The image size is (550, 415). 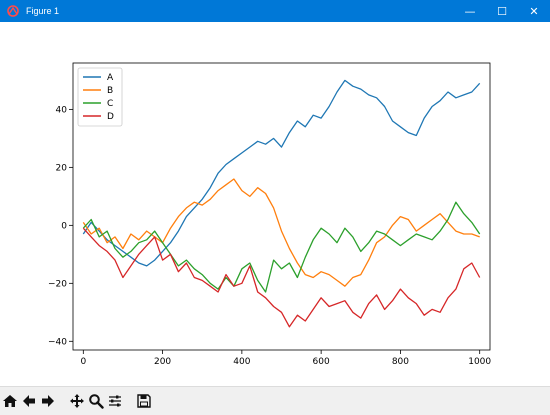 I want to click on legend-label-B: B, so click(x=110, y=91).